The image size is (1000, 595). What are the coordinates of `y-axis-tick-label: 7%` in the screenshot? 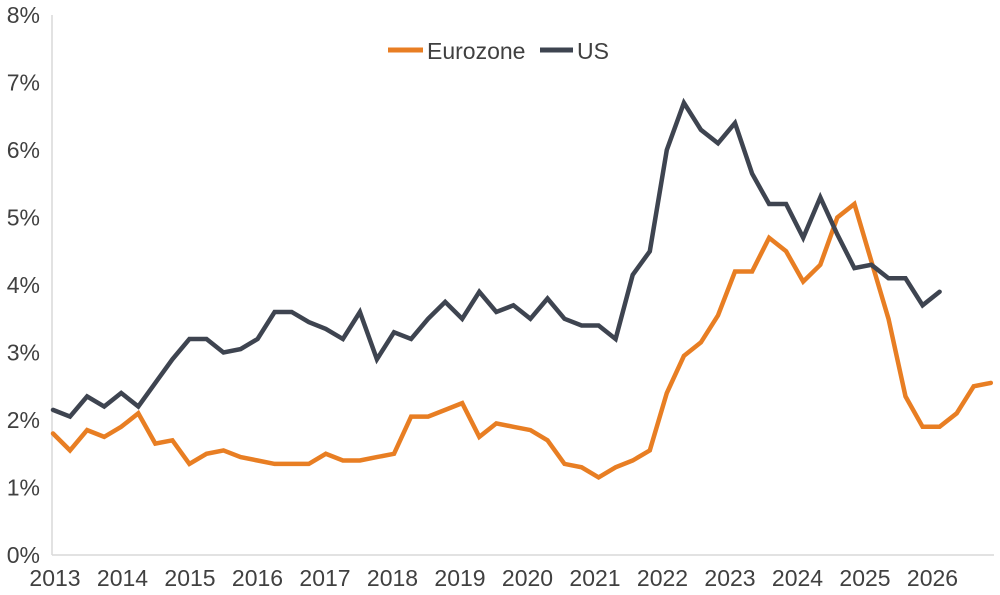 It's located at (23, 83).